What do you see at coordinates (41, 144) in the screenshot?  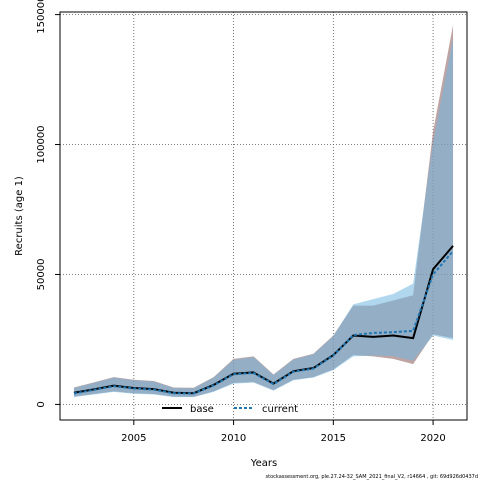 I see `y-tick-label: 100000` at bounding box center [41, 144].